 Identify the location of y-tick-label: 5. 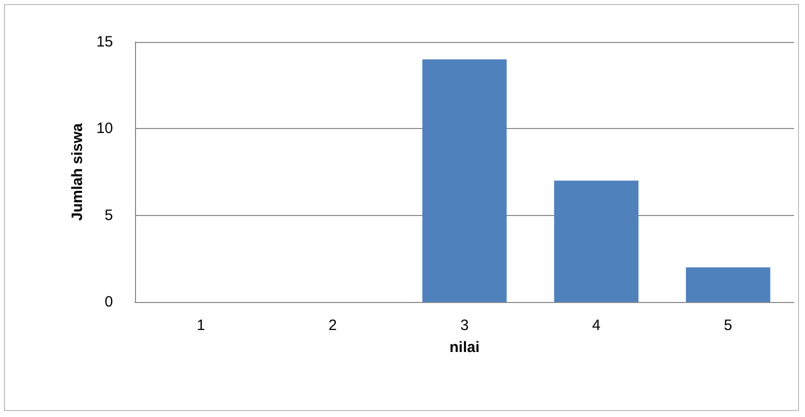
(108, 215).